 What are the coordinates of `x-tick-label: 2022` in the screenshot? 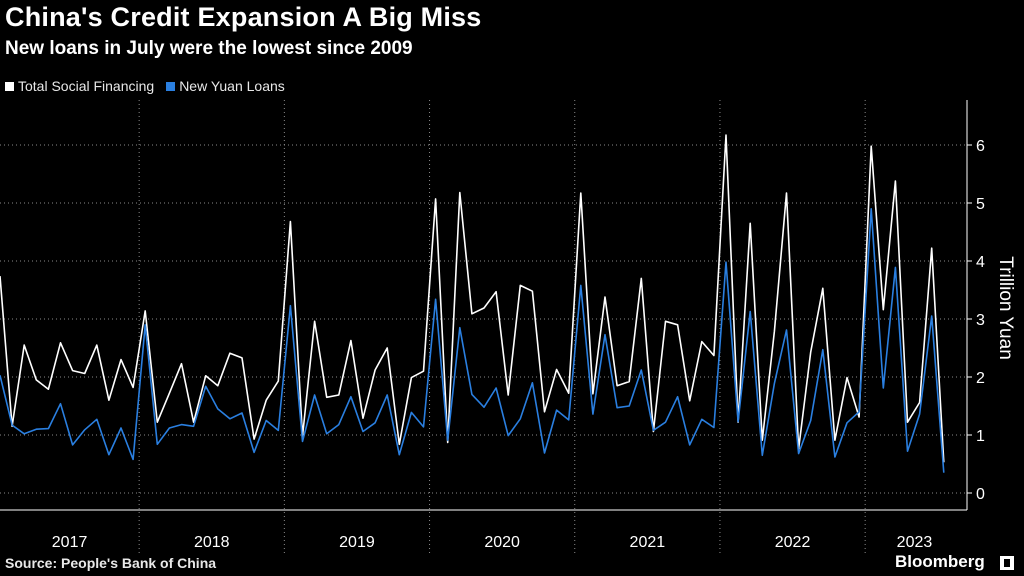 It's located at (793, 542).